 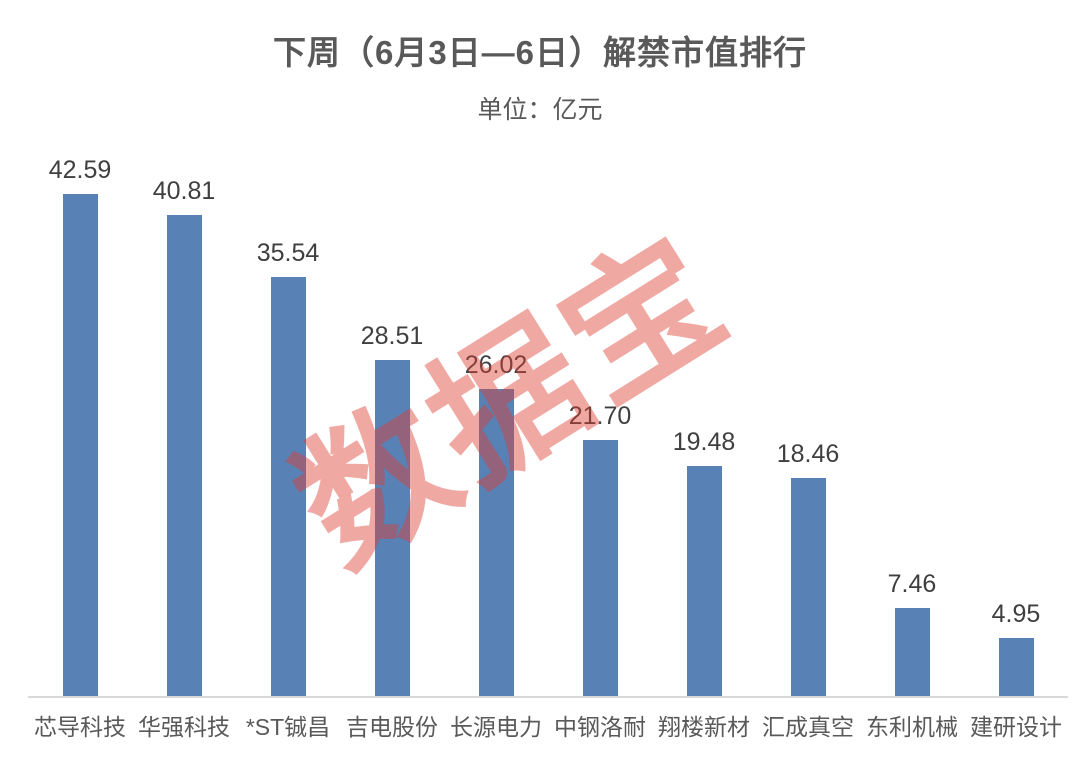 What do you see at coordinates (496, 727) in the screenshot?
I see `category-label: 长源电力` at bounding box center [496, 727].